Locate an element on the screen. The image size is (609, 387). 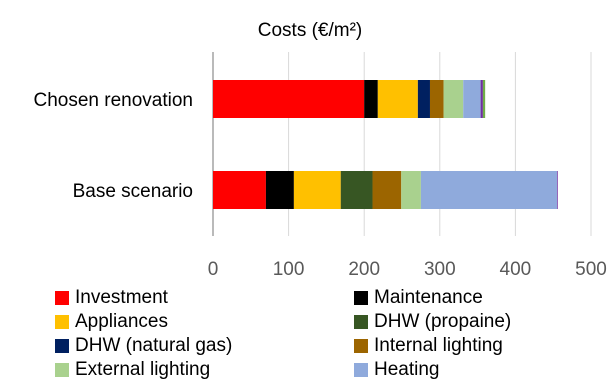
legend-label: DHW (propaine) is located at coordinates (443, 321).